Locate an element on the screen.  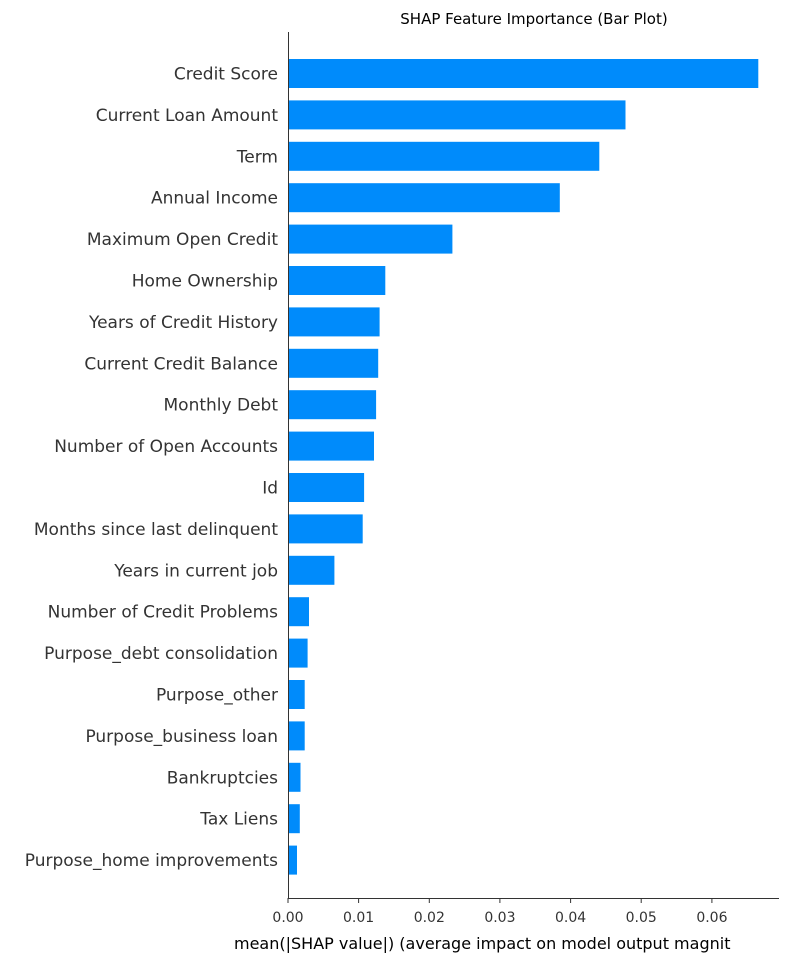
category-label: Purpose_debt consolidation is located at coordinates (161, 654).